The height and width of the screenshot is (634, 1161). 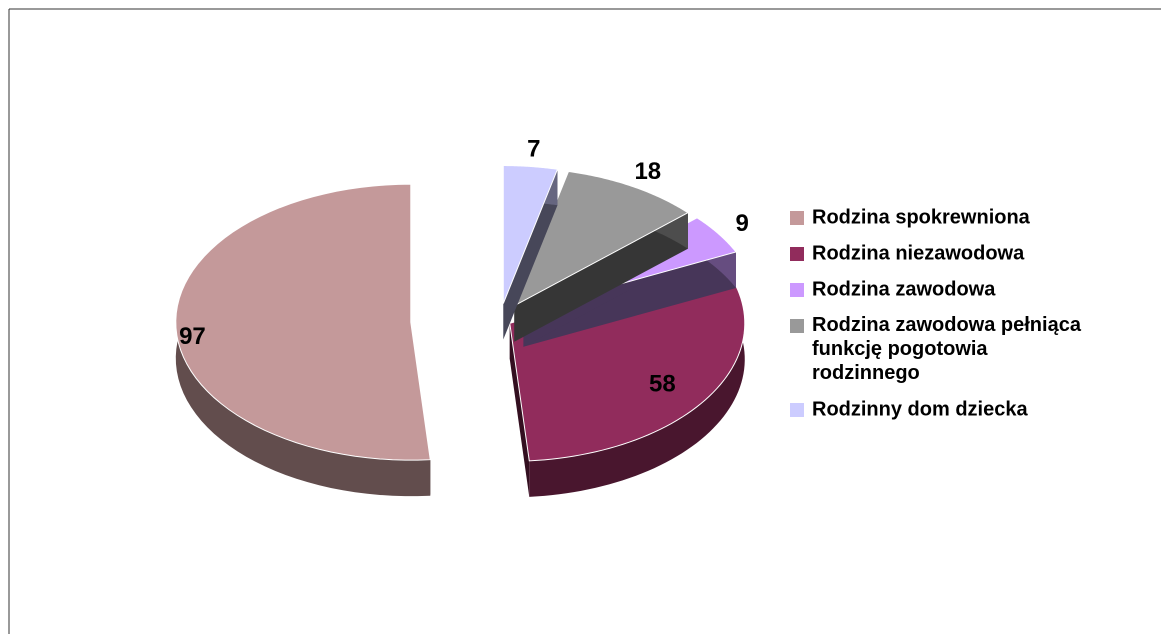 I want to click on legend-label: Rodzina zawodowa, so click(x=904, y=289).